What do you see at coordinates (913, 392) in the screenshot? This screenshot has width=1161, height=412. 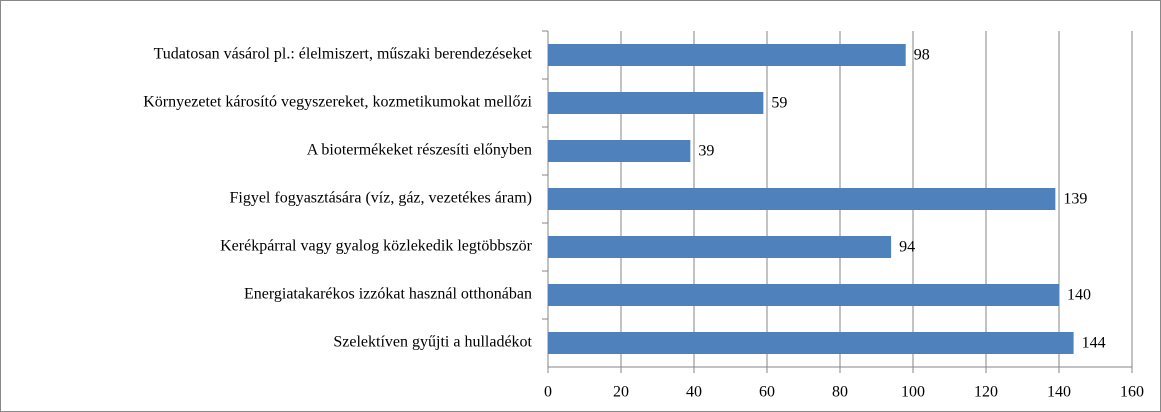 I see `x-tick-label: 100` at bounding box center [913, 392].